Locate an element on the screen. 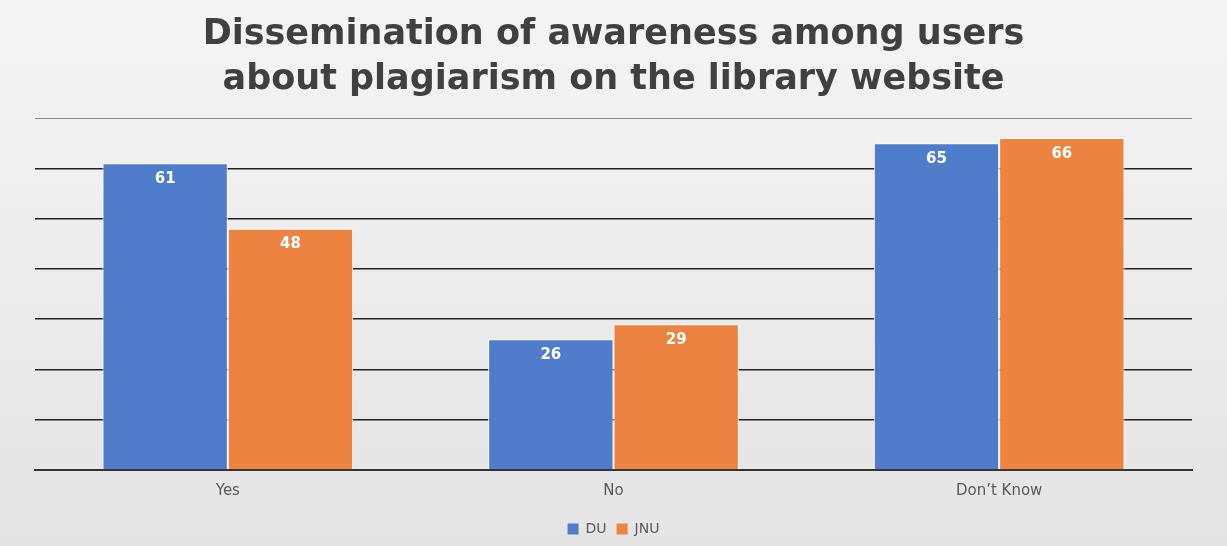 Image resolution: width=1227 pixels, height=546 pixels. legend-label: JNU is located at coordinates (646, 527).